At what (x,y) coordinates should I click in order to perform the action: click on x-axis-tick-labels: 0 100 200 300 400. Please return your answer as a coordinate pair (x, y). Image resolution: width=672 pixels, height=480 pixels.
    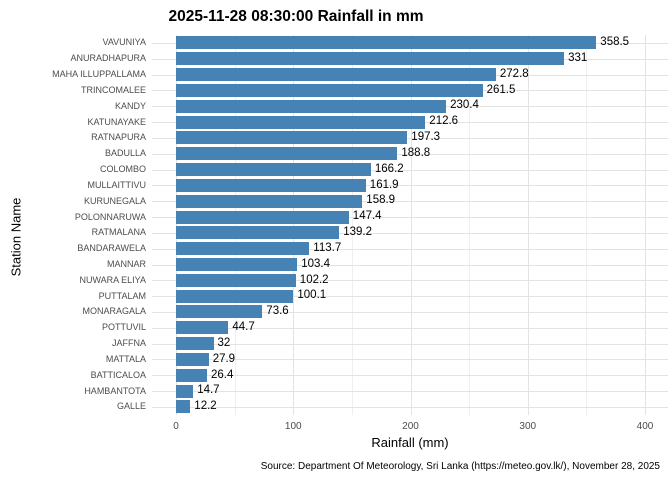
    Looking at the image, I should click on (410, 427).